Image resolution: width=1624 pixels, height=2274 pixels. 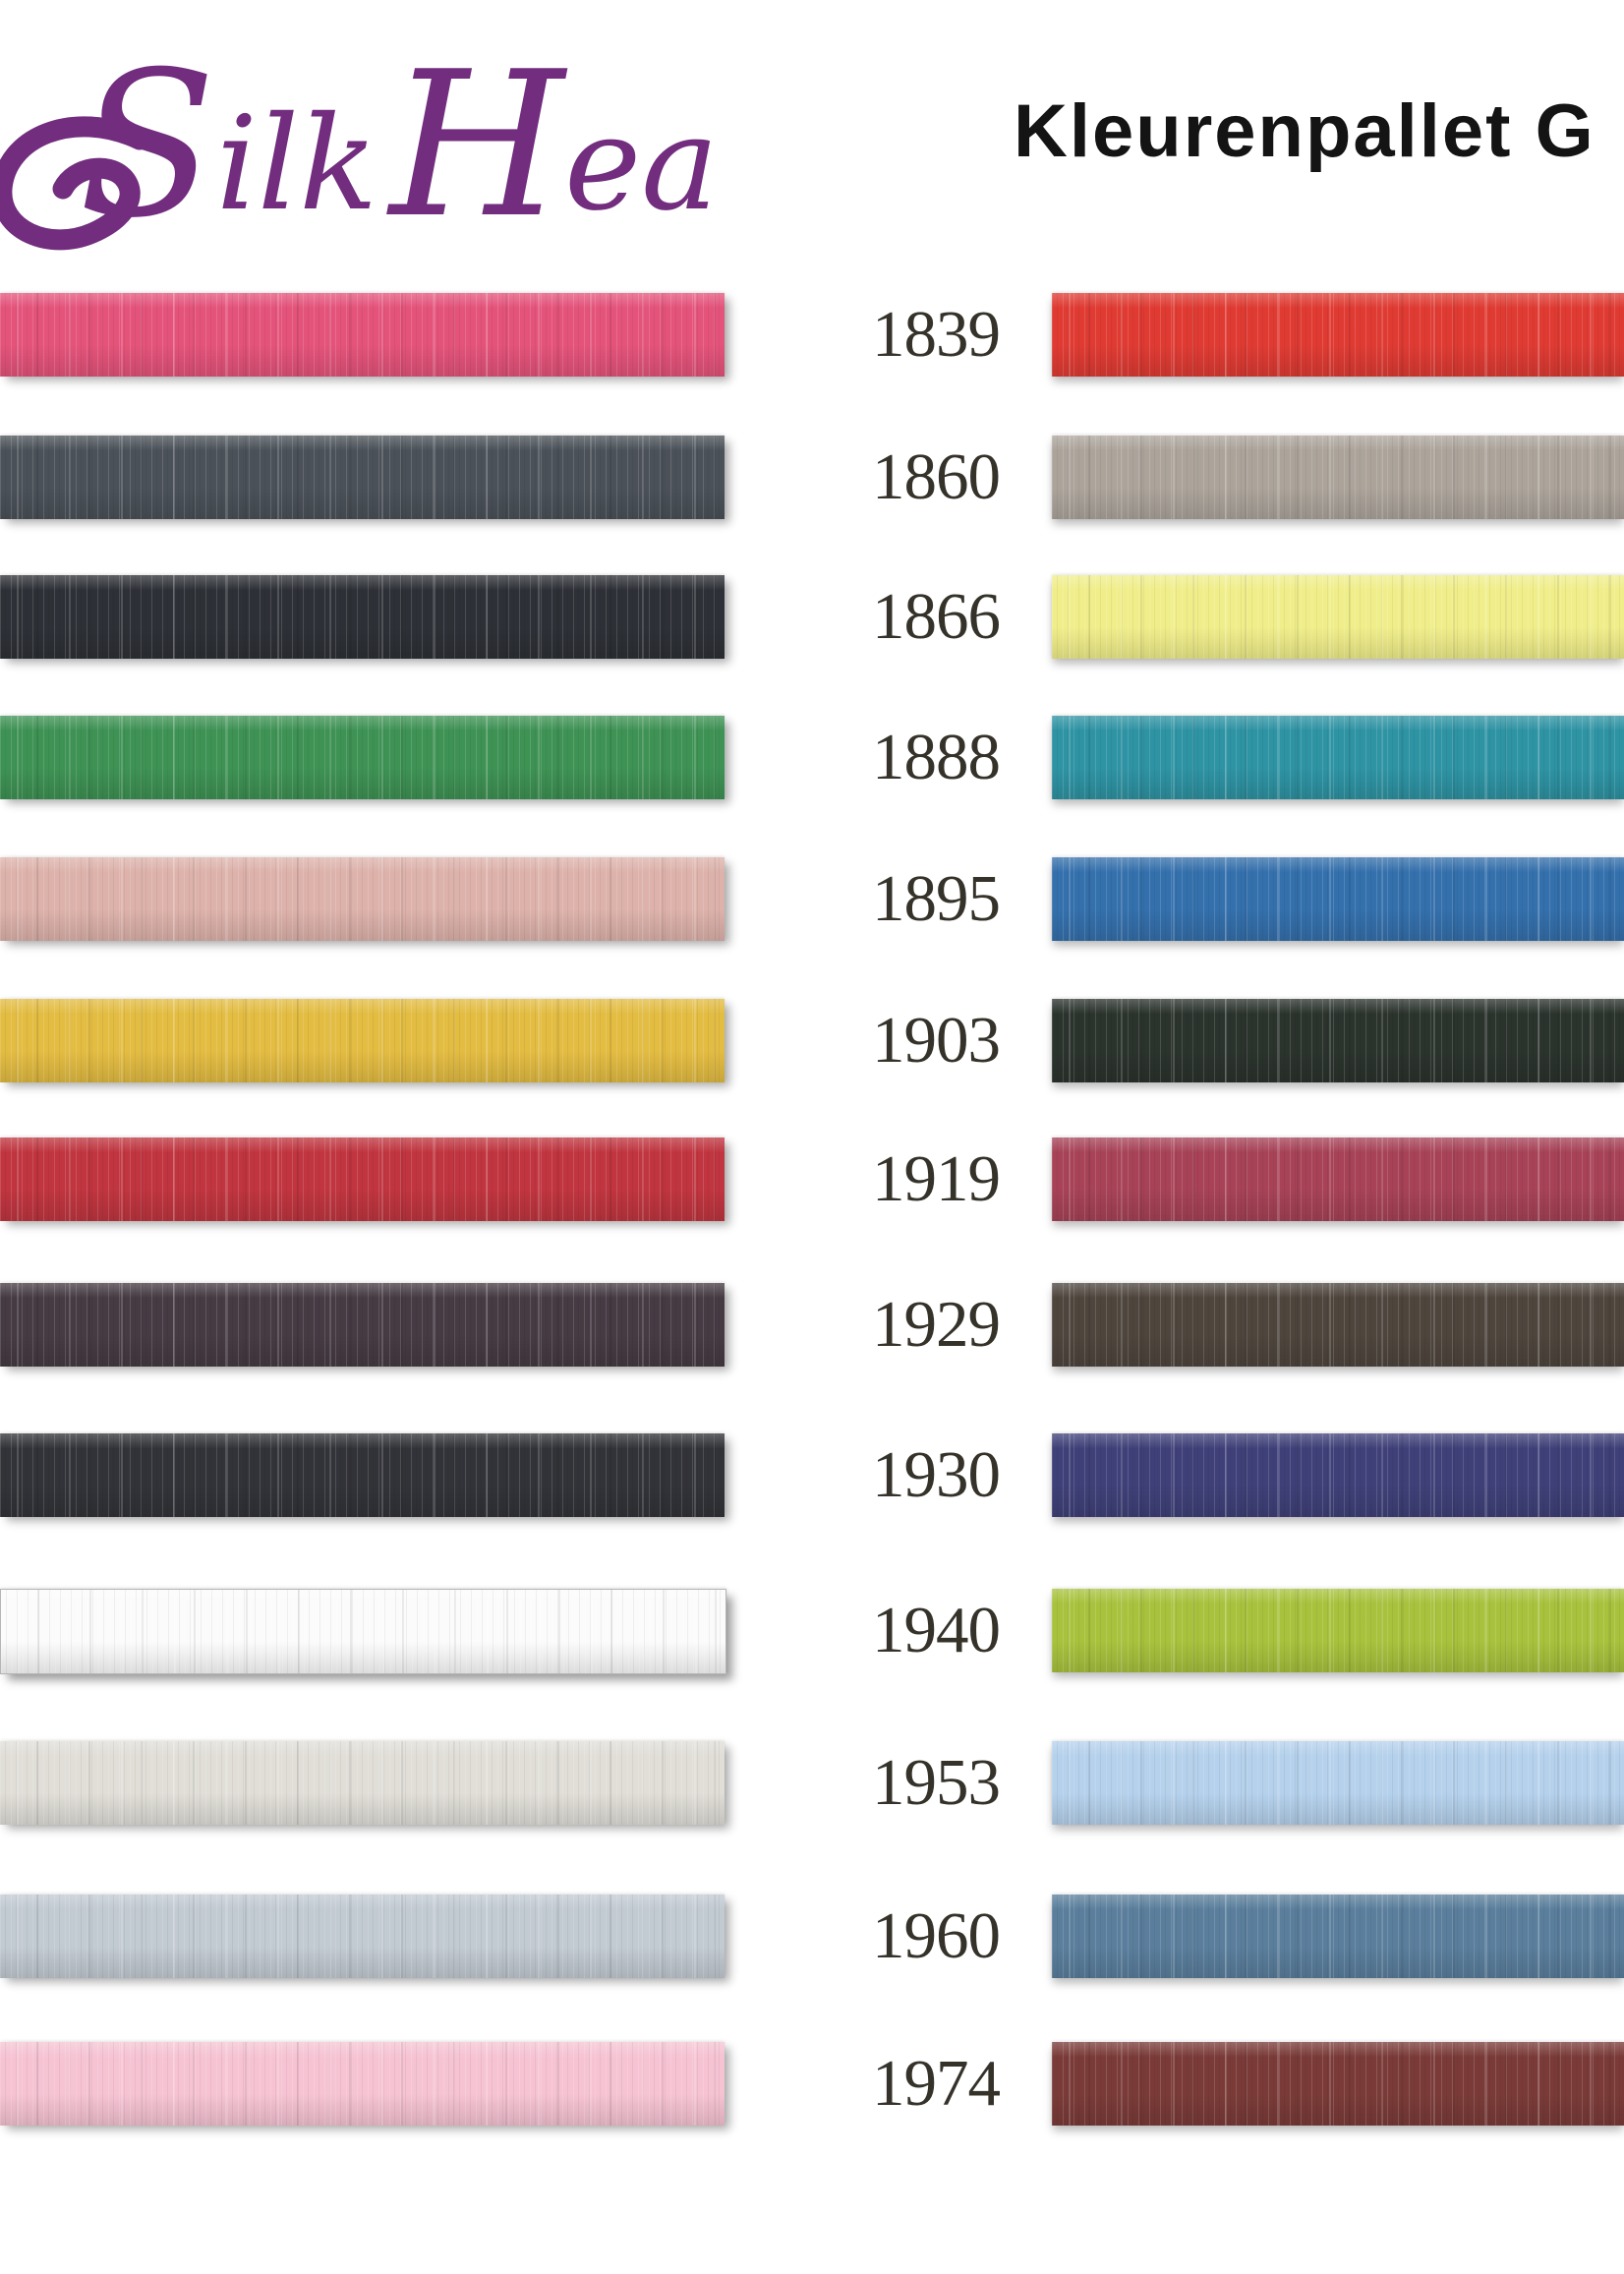 What do you see at coordinates (362, 1475) in the screenshot?
I see `left-swatch-bar-charcoal-black` at bounding box center [362, 1475].